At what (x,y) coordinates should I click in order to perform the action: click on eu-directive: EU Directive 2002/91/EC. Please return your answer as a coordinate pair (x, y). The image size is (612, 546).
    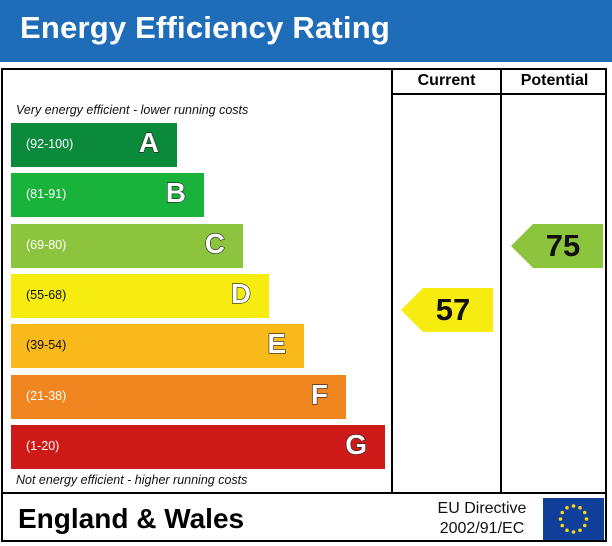
    Looking at the image, I should click on (482, 519).